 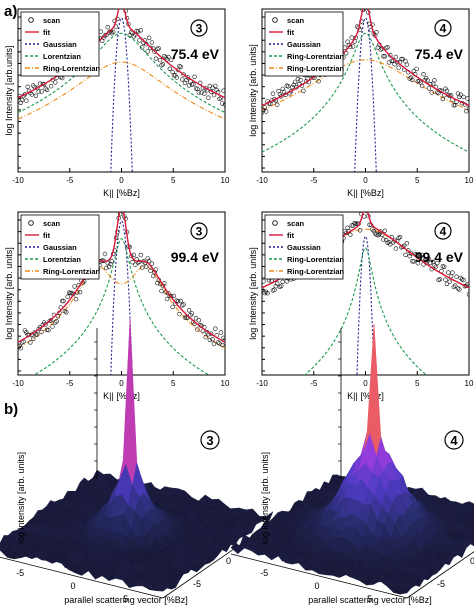 I want to click on surface-facet, so click(x=131, y=402).